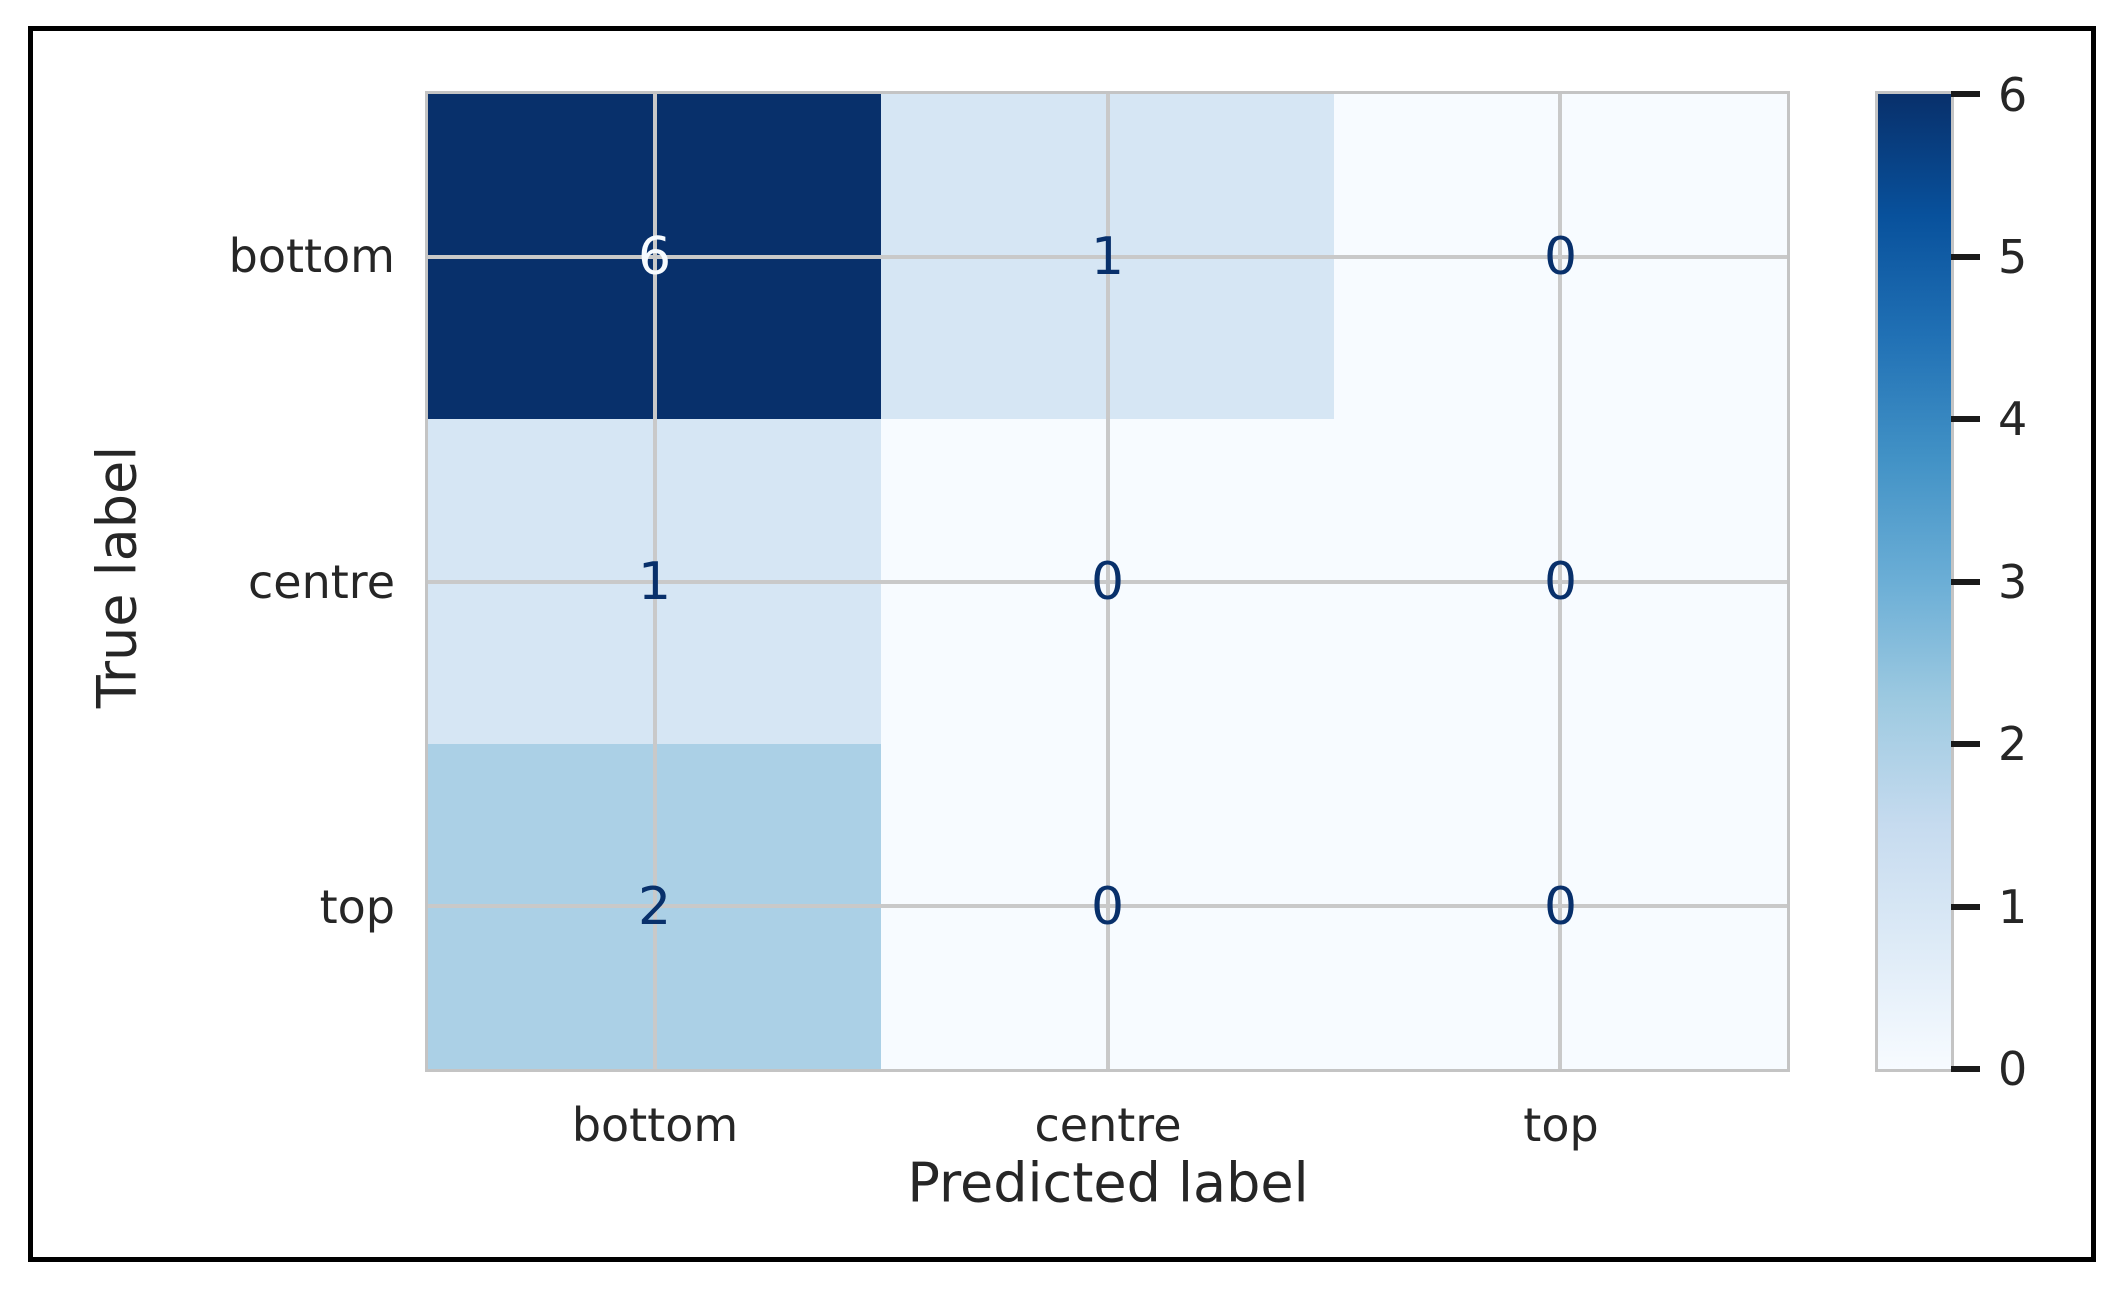 This screenshot has width=2118, height=1295. What do you see at coordinates (321, 582) in the screenshot?
I see `y-tick-label-centre: centre` at bounding box center [321, 582].